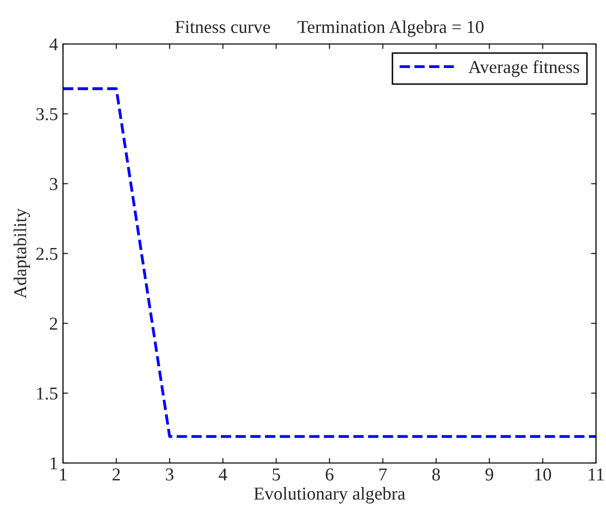 Image resolution: width=606 pixels, height=514 pixels. I want to click on legend-label: Average fitness, so click(524, 68).